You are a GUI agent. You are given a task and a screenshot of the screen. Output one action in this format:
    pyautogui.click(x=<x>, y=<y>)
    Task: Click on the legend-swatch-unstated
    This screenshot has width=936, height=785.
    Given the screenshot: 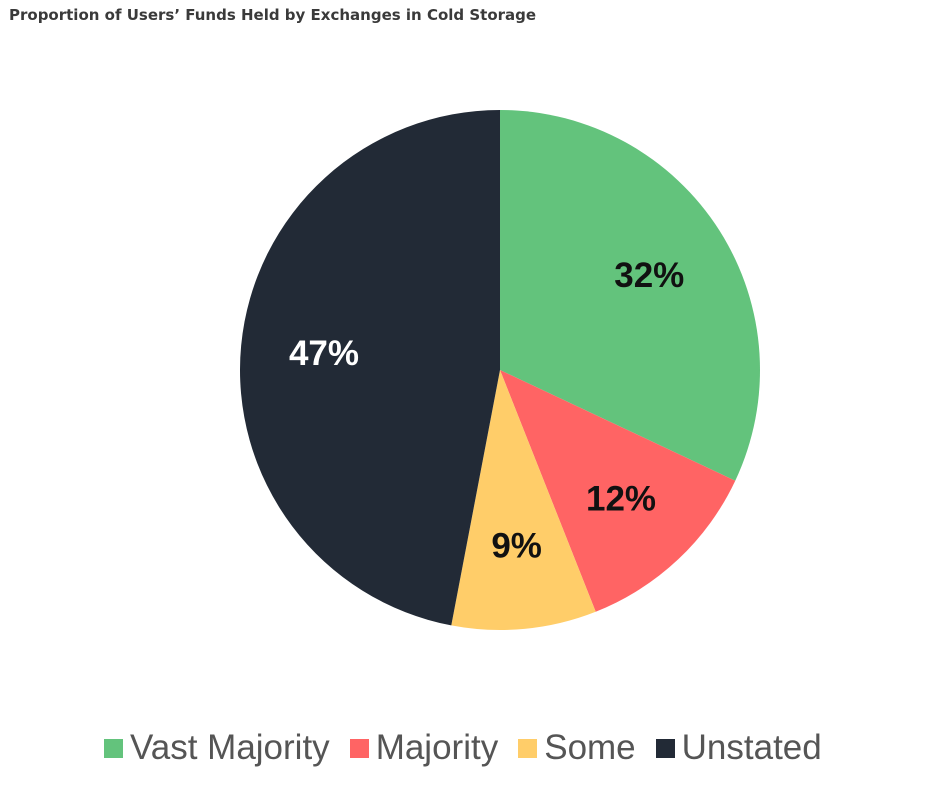 What is the action you would take?
    pyautogui.click(x=665, y=748)
    